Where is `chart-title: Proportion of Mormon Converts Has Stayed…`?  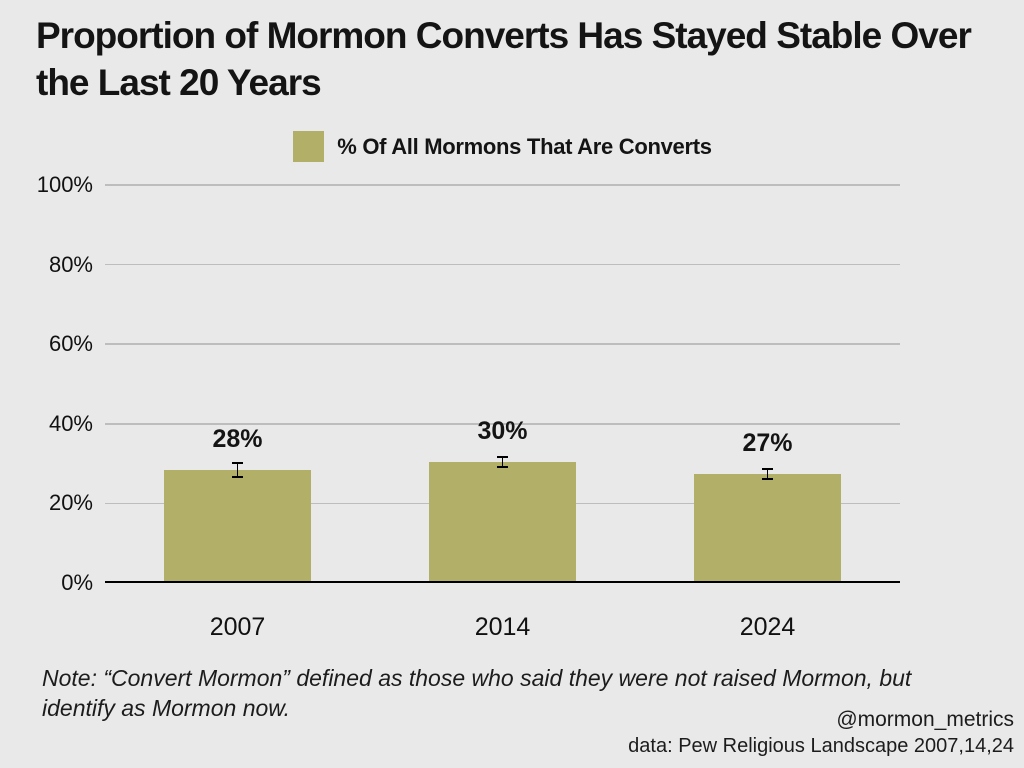 chart-title: Proportion of Mormon Converts Has Stayed… is located at coordinates (504, 59).